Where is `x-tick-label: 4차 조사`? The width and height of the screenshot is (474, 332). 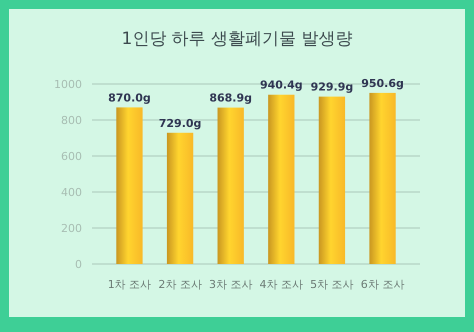 x-tick-label: 4차 조사 is located at coordinates (282, 284).